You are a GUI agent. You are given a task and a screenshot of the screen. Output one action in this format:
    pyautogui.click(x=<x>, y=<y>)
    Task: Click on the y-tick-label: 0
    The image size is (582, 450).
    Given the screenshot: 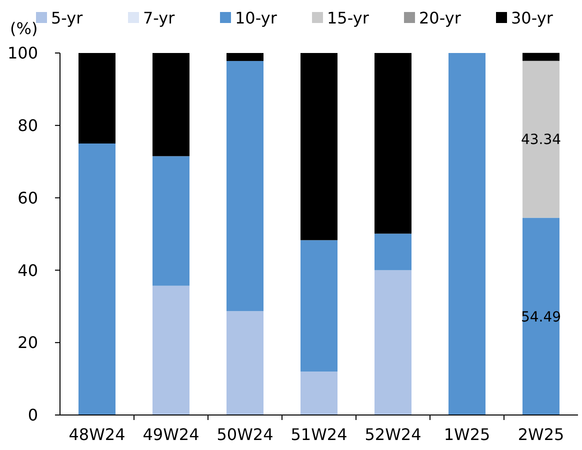 What is the action you would take?
    pyautogui.click(x=33, y=415)
    